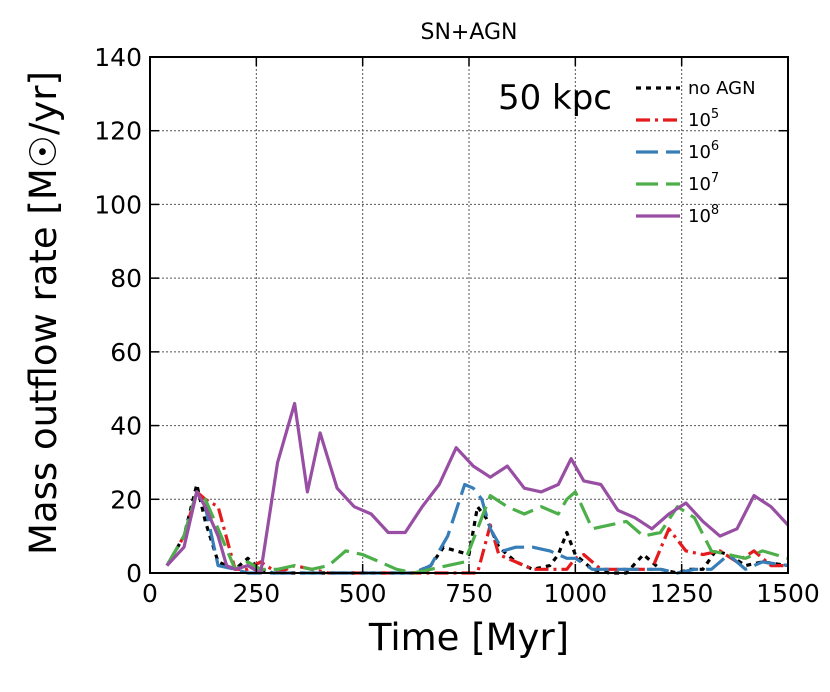  What do you see at coordinates (576, 593) in the screenshot?
I see `x-tick-label: 1000` at bounding box center [576, 593].